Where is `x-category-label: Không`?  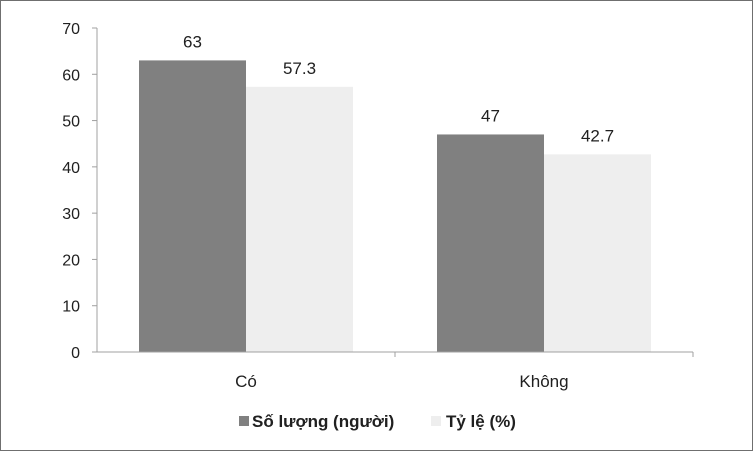 x-category-label: Không is located at coordinates (543, 381).